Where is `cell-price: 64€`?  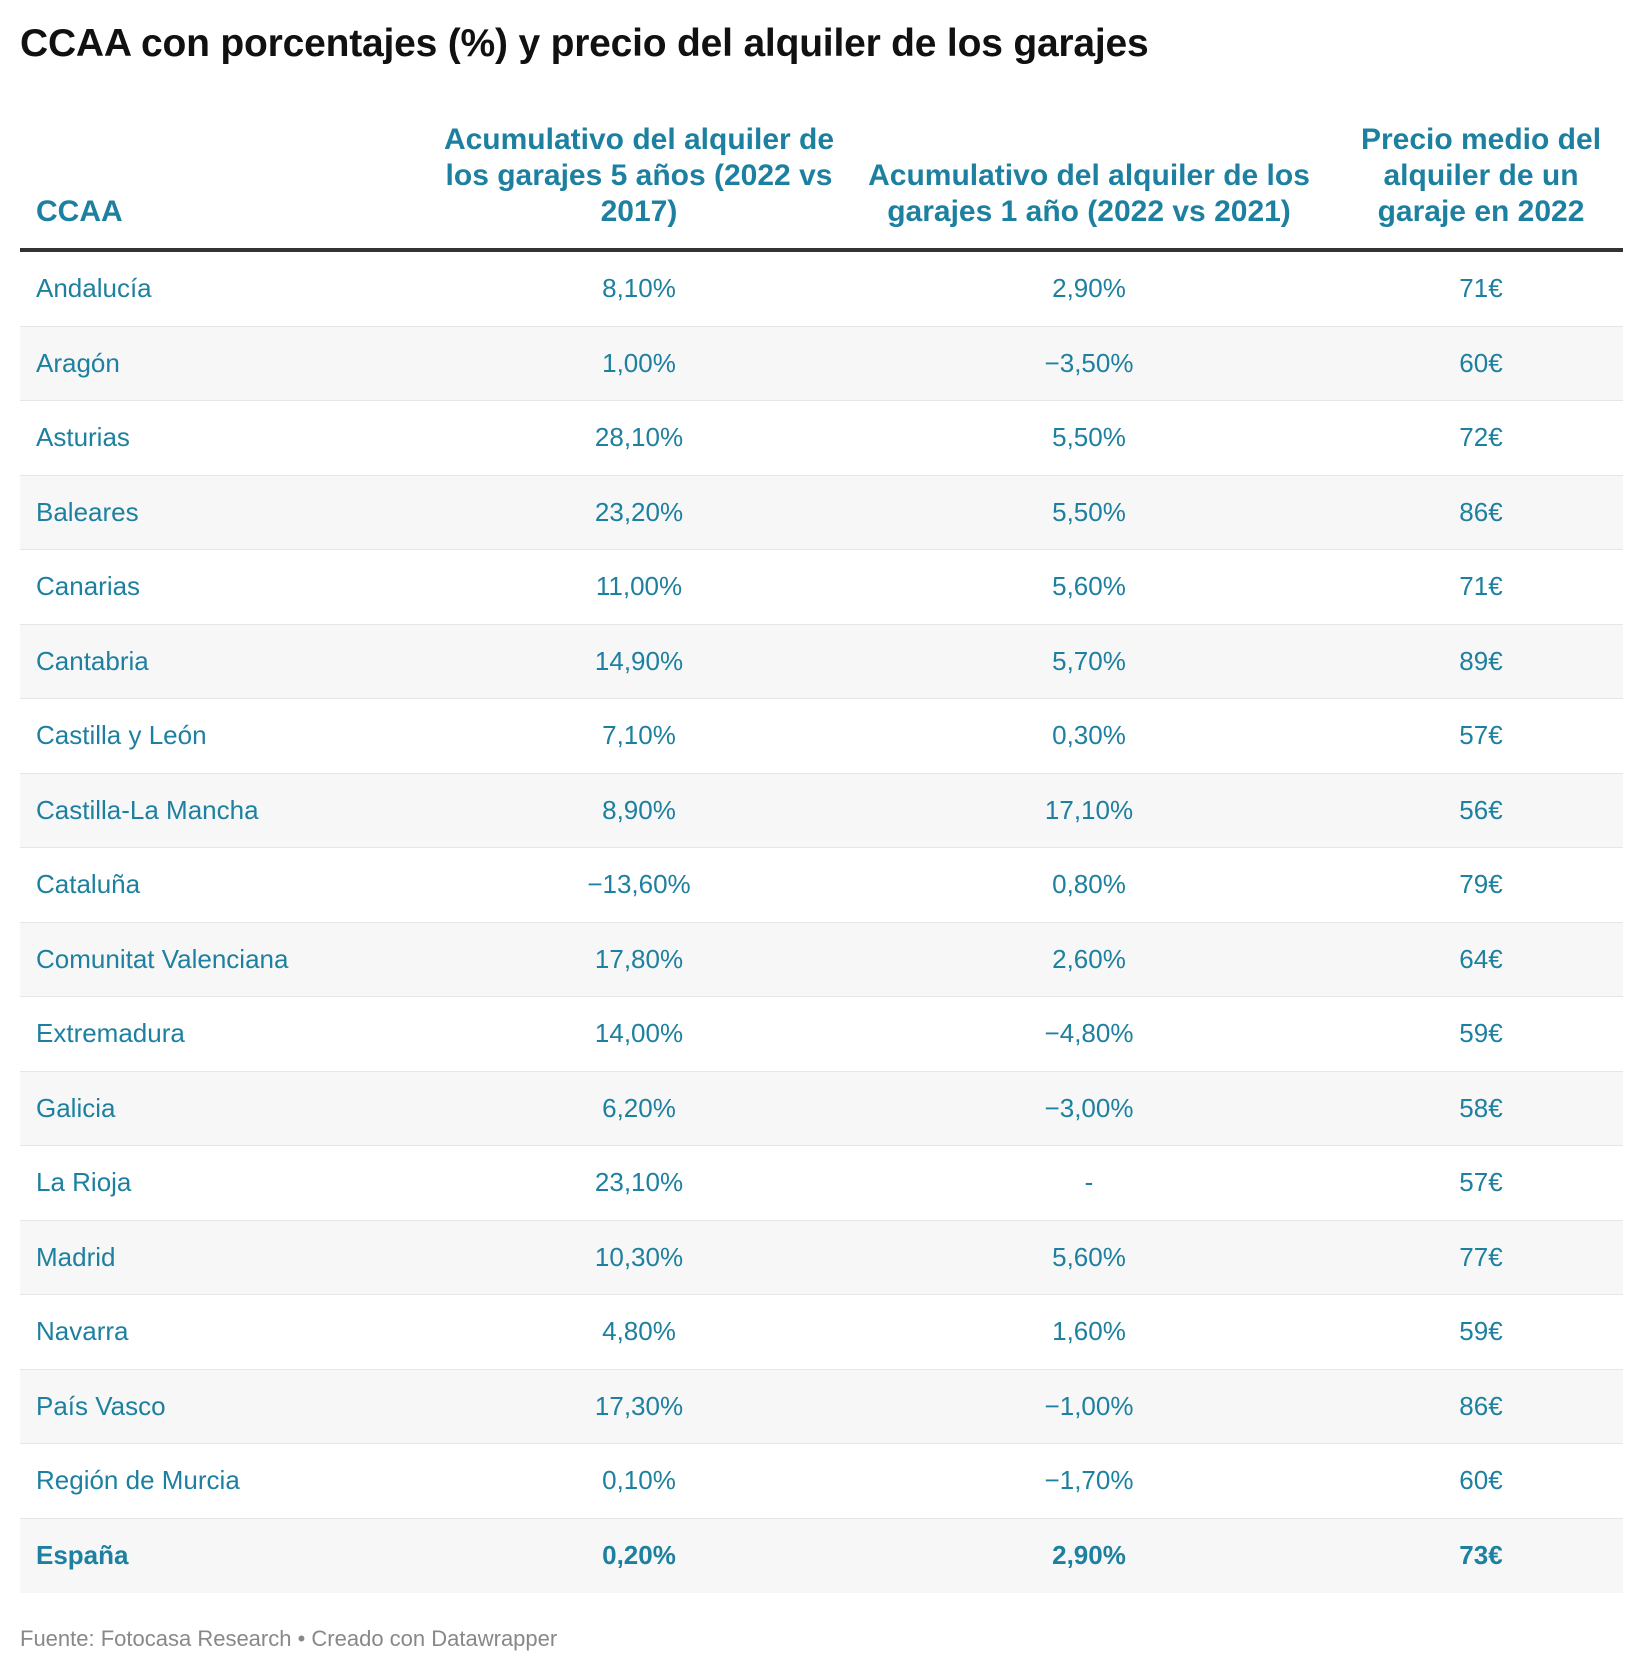 cell-price: 64€ is located at coordinates (1481, 958).